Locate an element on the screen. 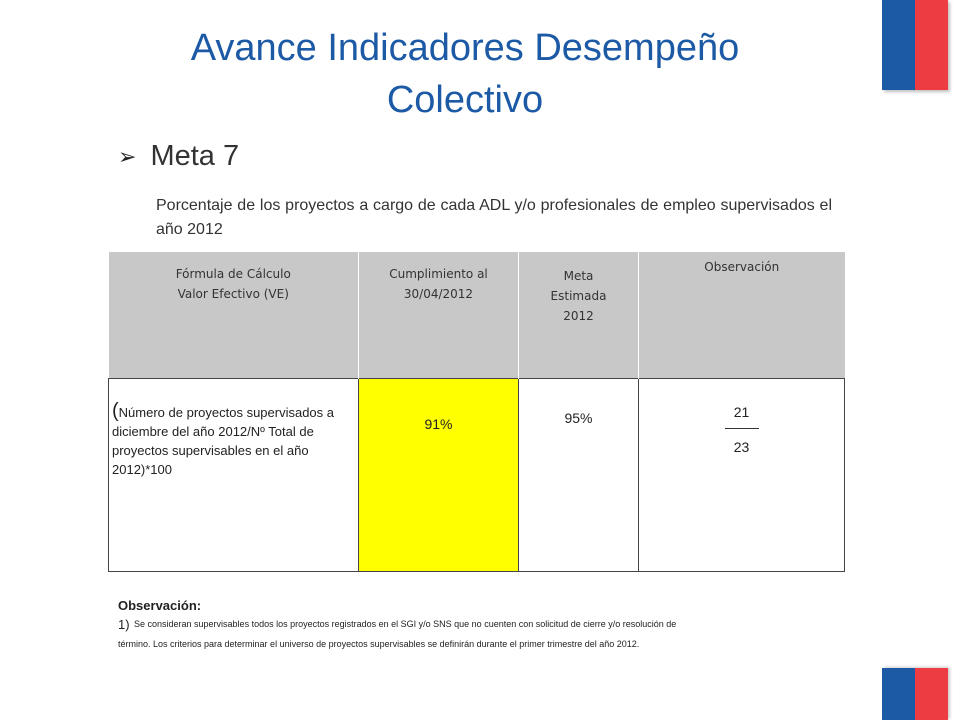  meta-heading: ➢ Meta 7 is located at coordinates (178, 156).